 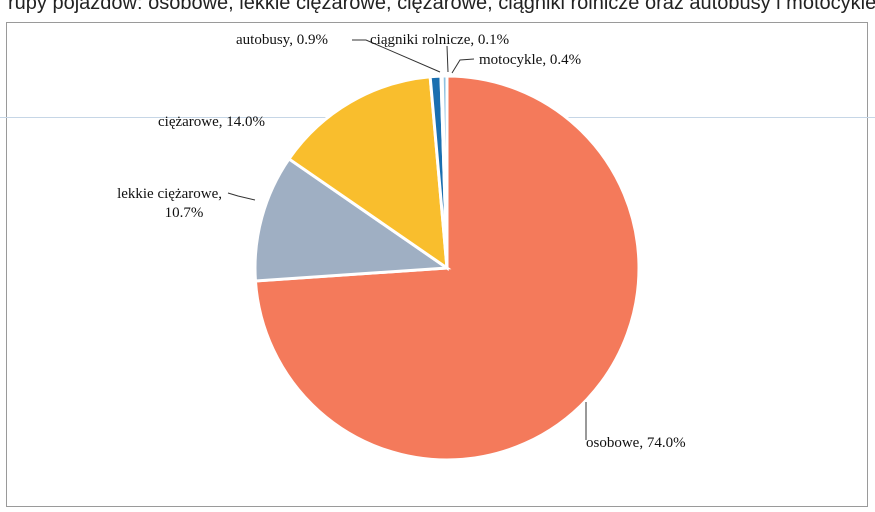 What do you see at coordinates (463, 66) in the screenshot?
I see `leader-motocykle` at bounding box center [463, 66].